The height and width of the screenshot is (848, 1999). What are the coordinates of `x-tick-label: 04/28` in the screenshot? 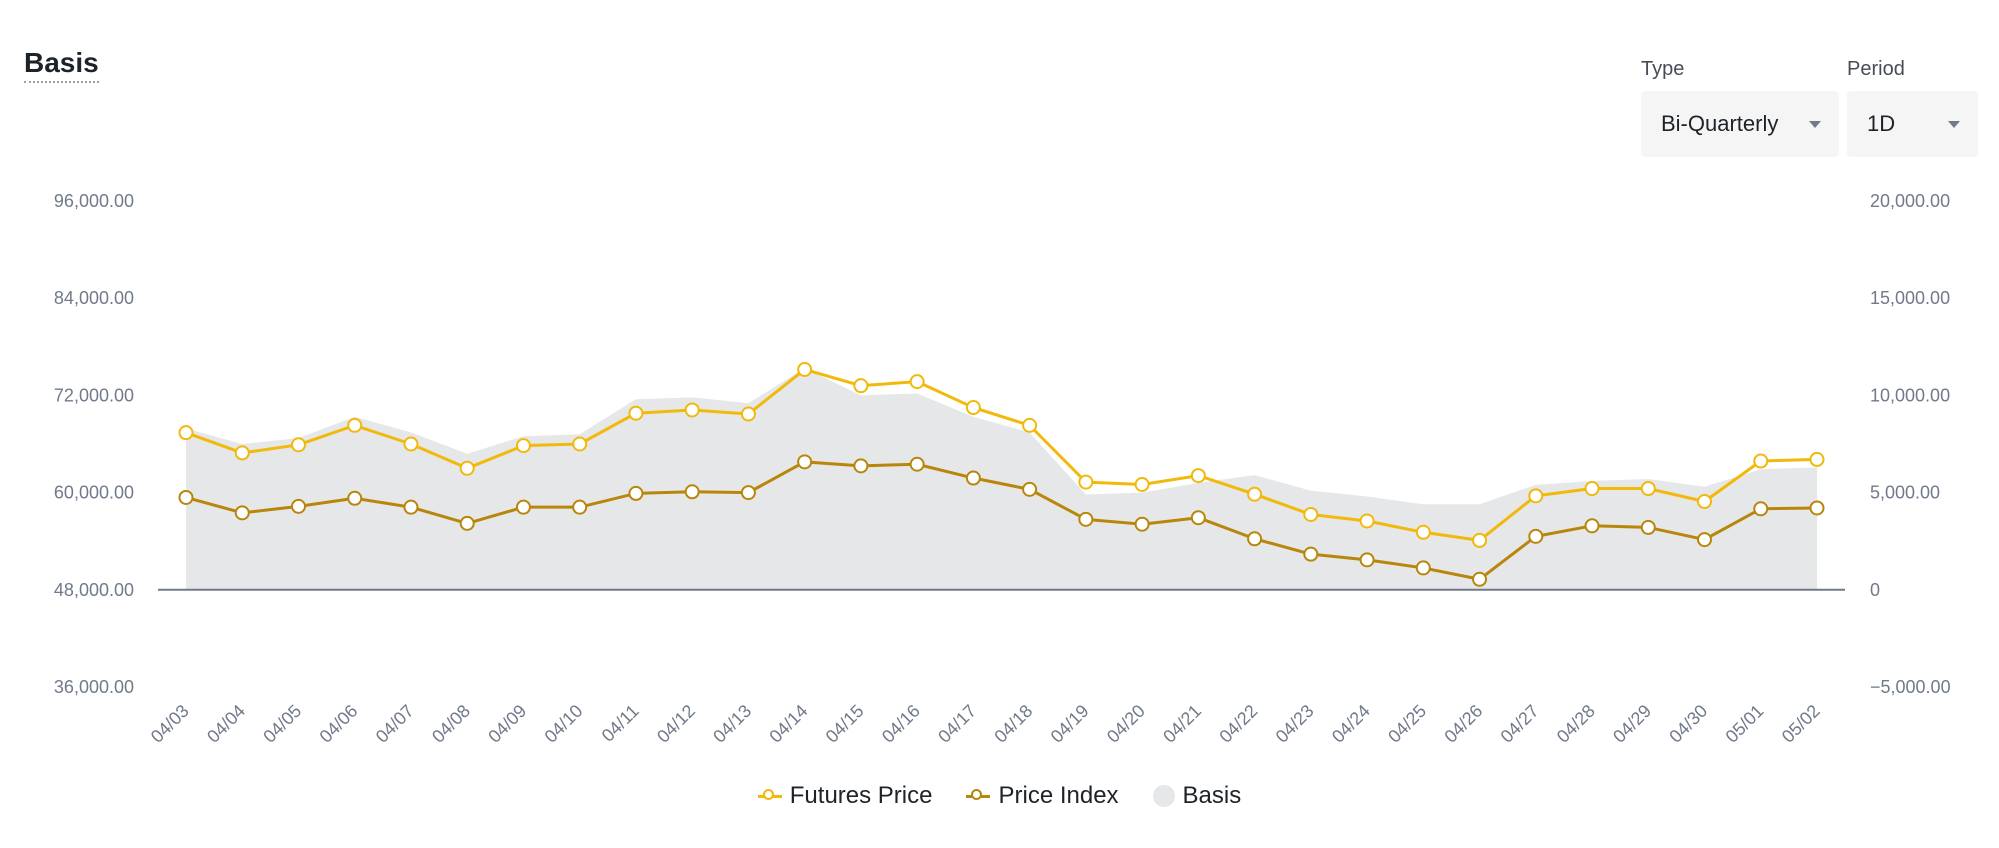 It's located at (1576, 724).